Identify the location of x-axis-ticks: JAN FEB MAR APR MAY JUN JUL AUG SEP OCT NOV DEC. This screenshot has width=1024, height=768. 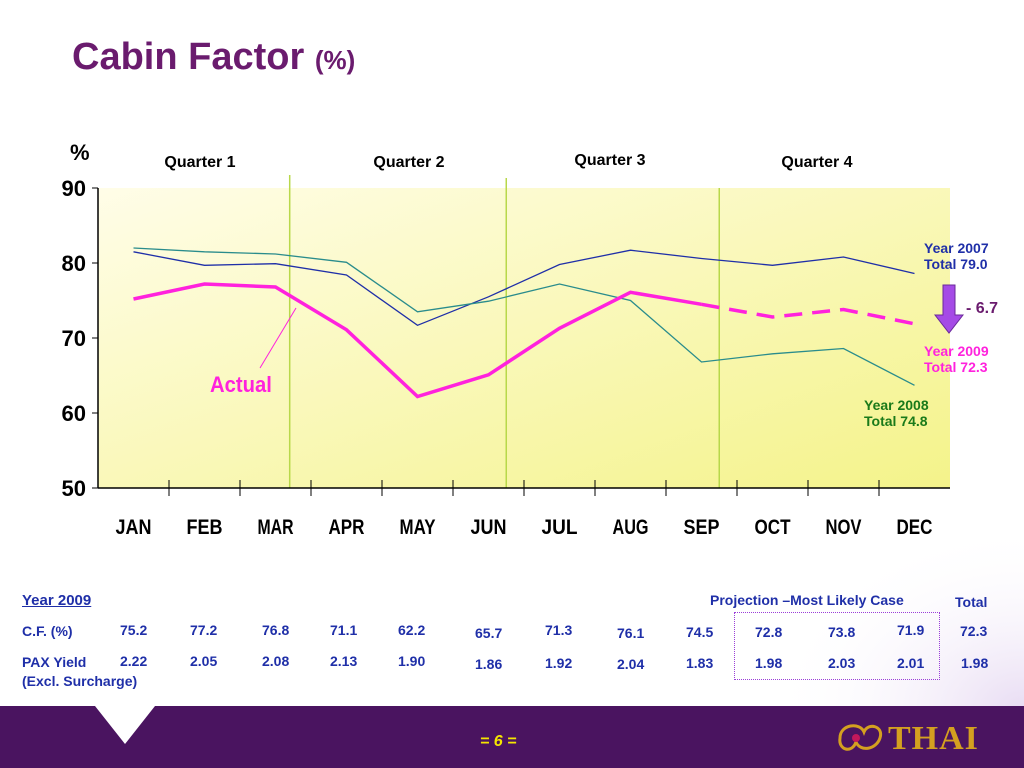
(524, 509).